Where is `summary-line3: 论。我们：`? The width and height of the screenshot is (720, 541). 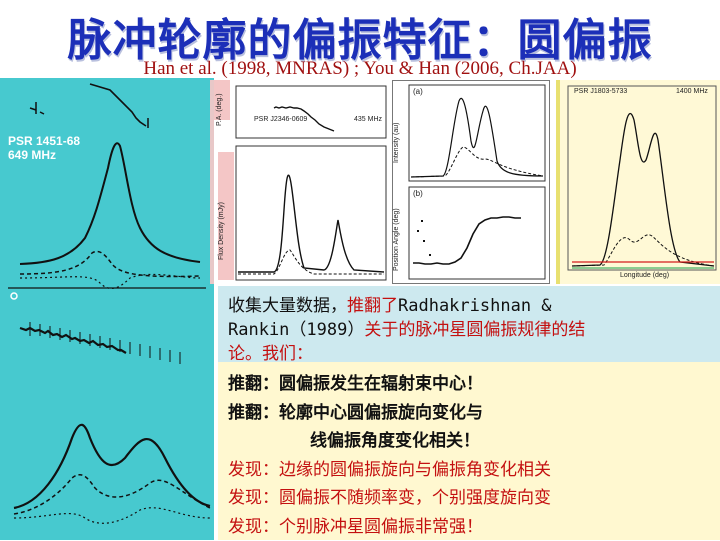
summary-line3: 论。我们： is located at coordinates (474, 352).